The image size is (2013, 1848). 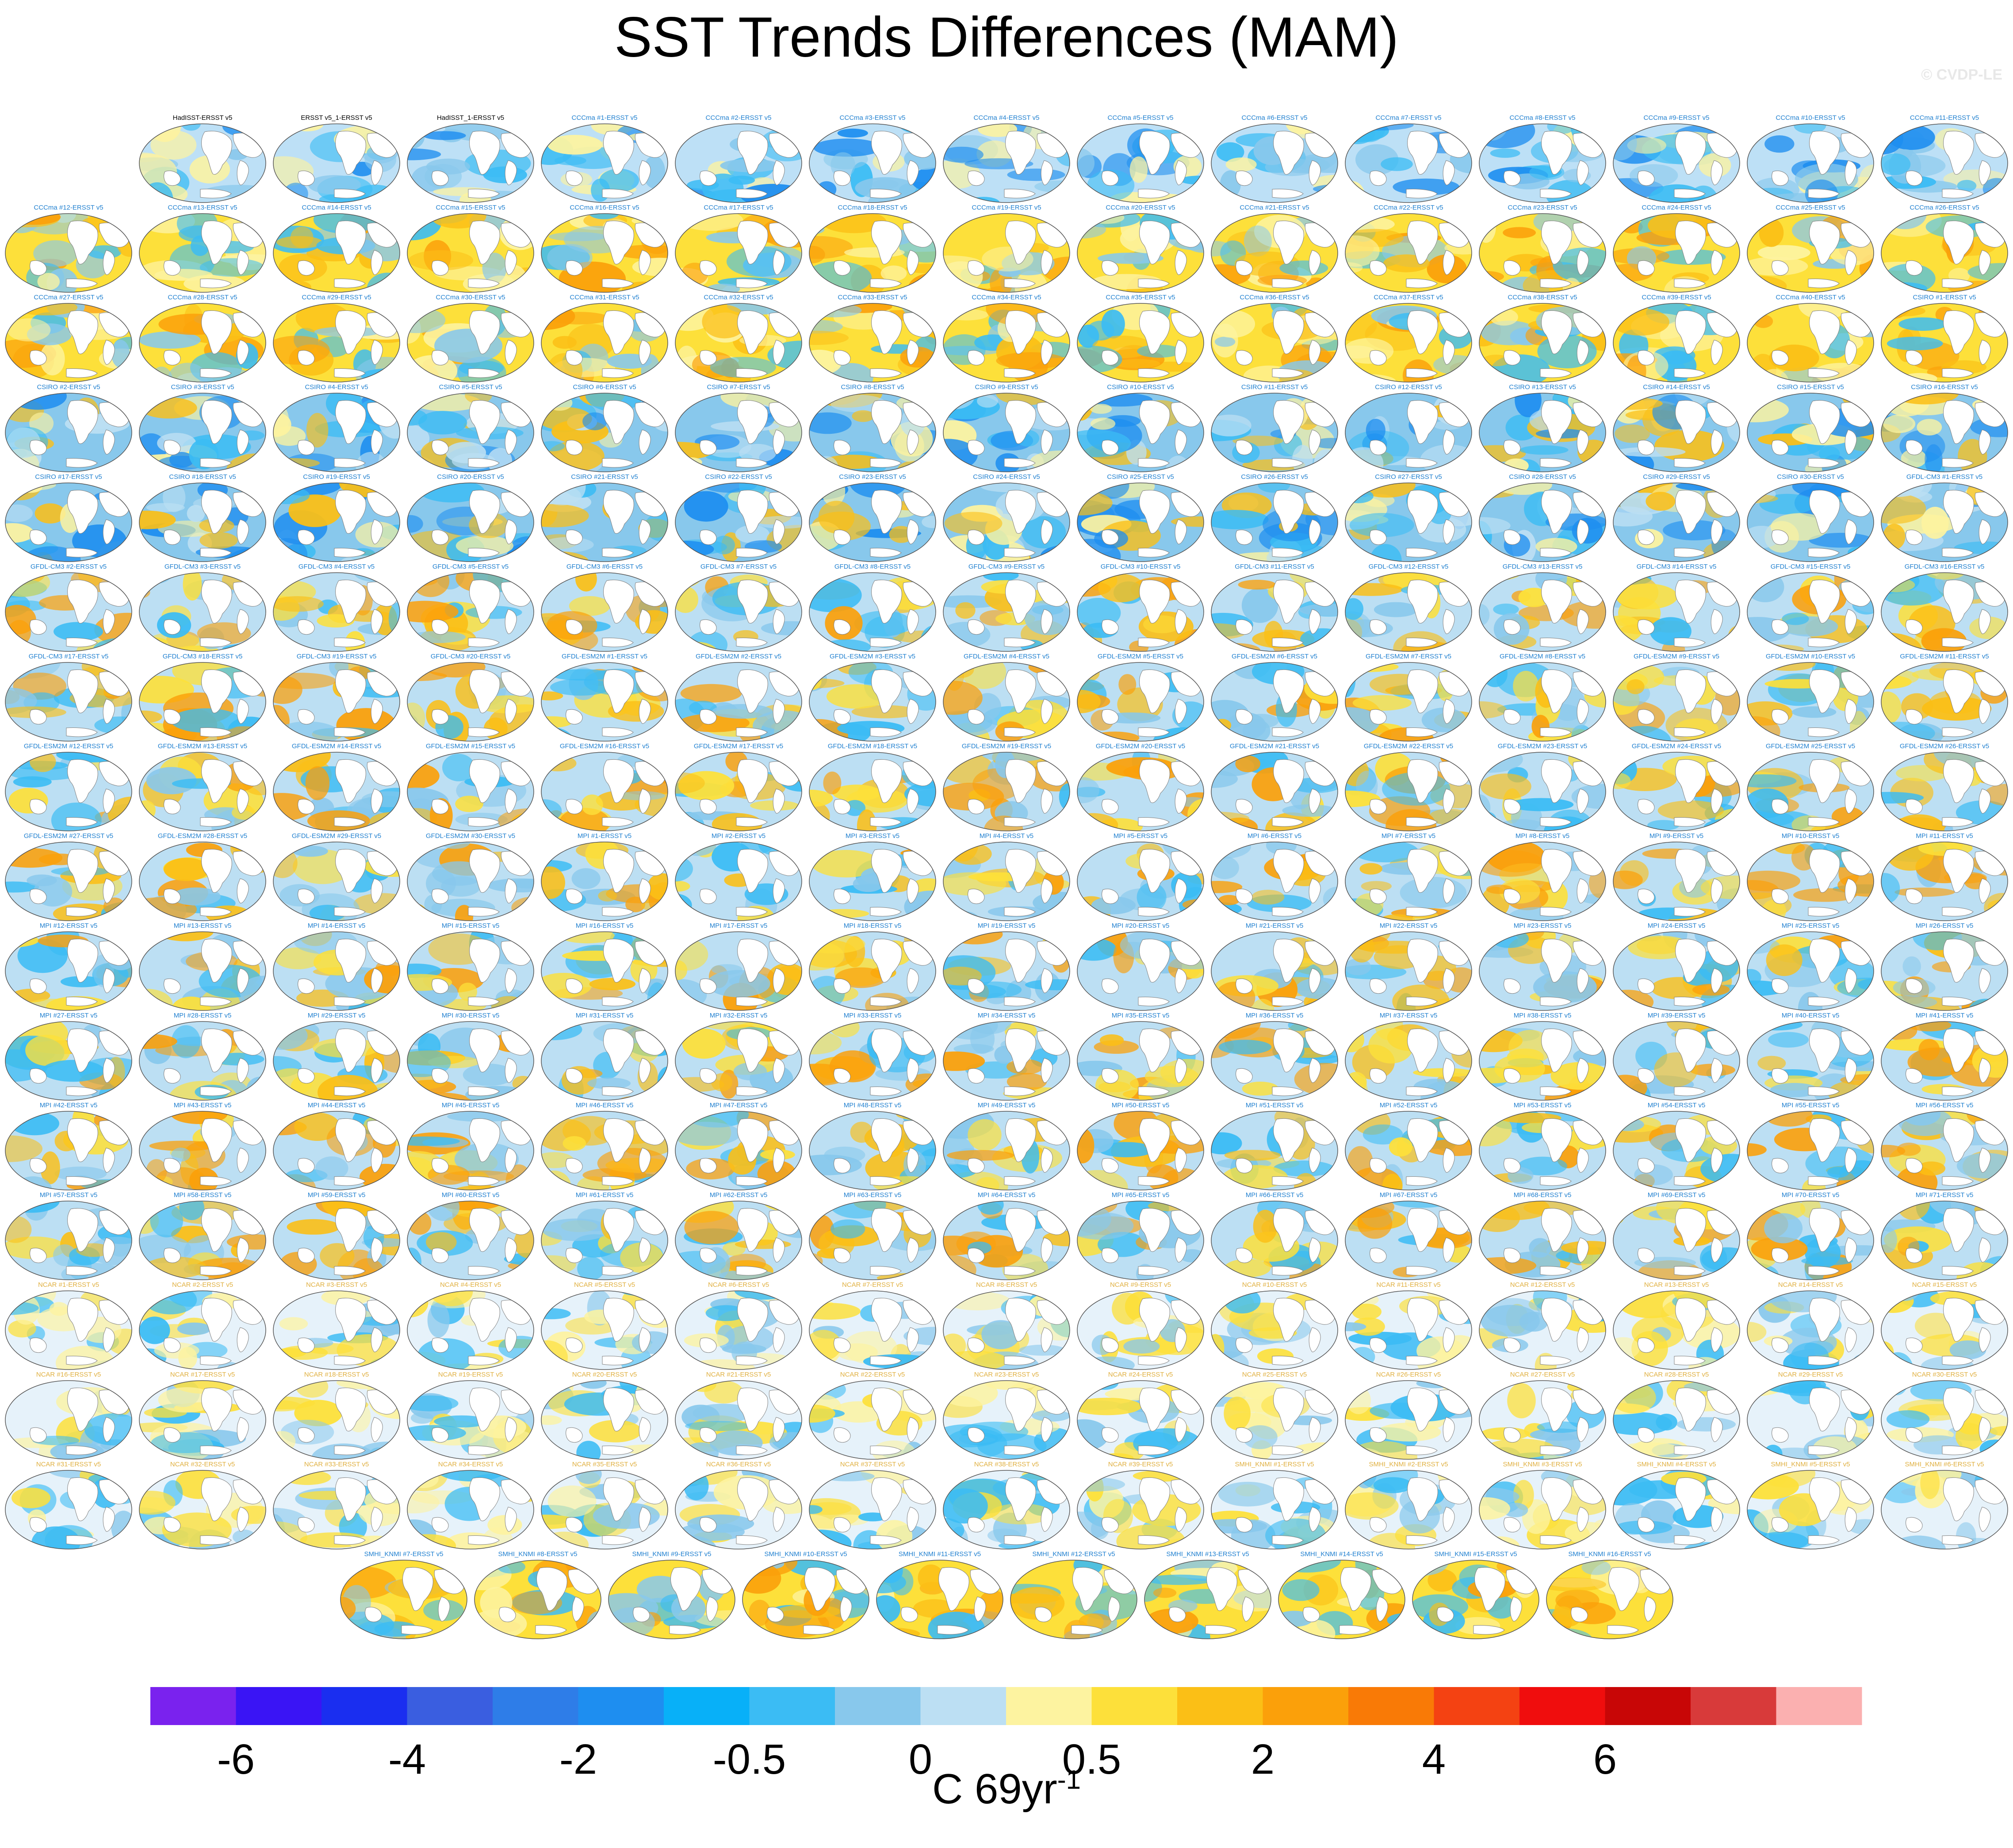 What do you see at coordinates (1944, 518) in the screenshot?
I see `map-panel: GFDL-CM3 #1-ERSST v5` at bounding box center [1944, 518].